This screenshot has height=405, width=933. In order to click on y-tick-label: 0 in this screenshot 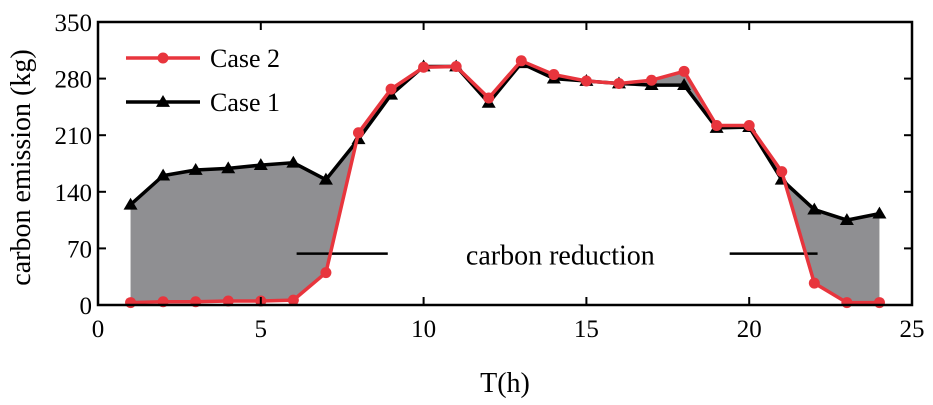, I will do `click(86, 306)`.